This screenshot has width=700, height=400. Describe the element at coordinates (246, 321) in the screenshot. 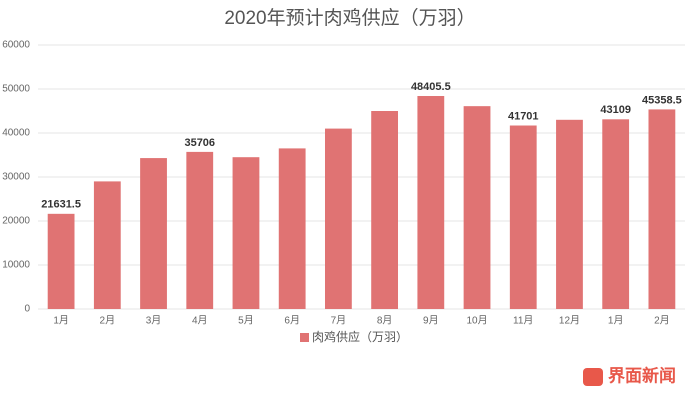

I see `x-tick-label: 5月` at that location.